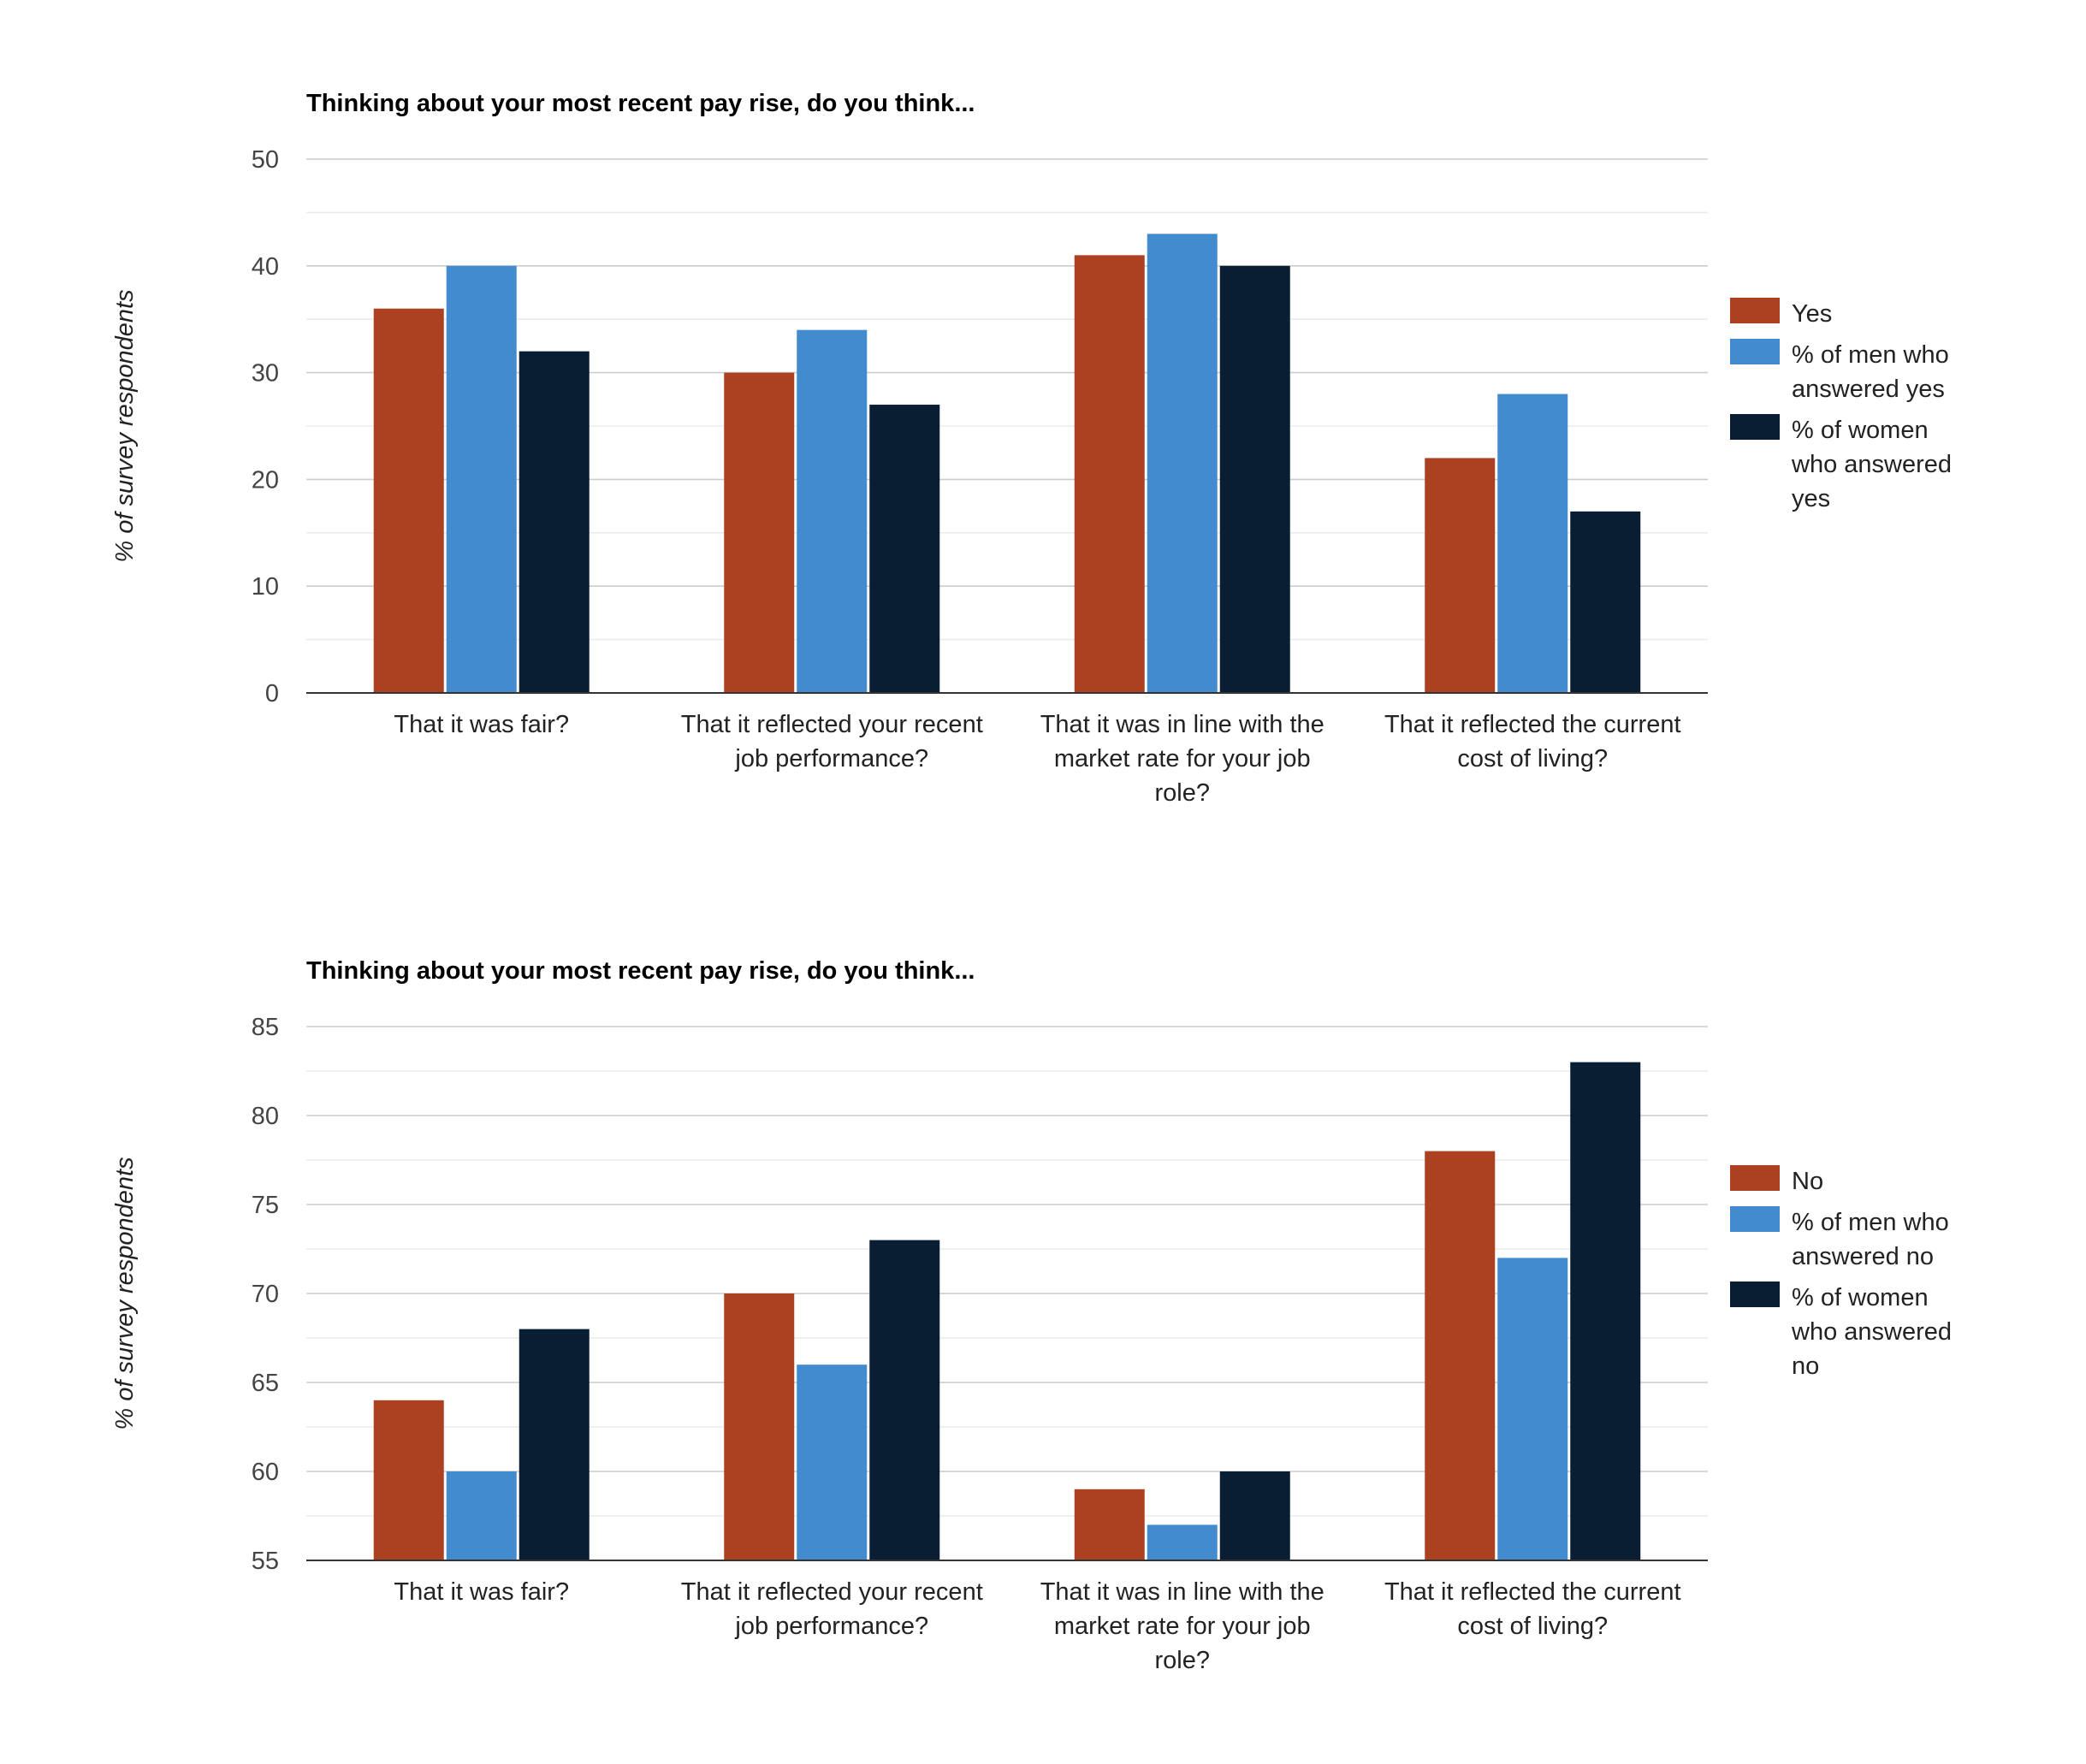  Describe the element at coordinates (1808, 1181) in the screenshot. I see `legend-label-series-1: No` at that location.